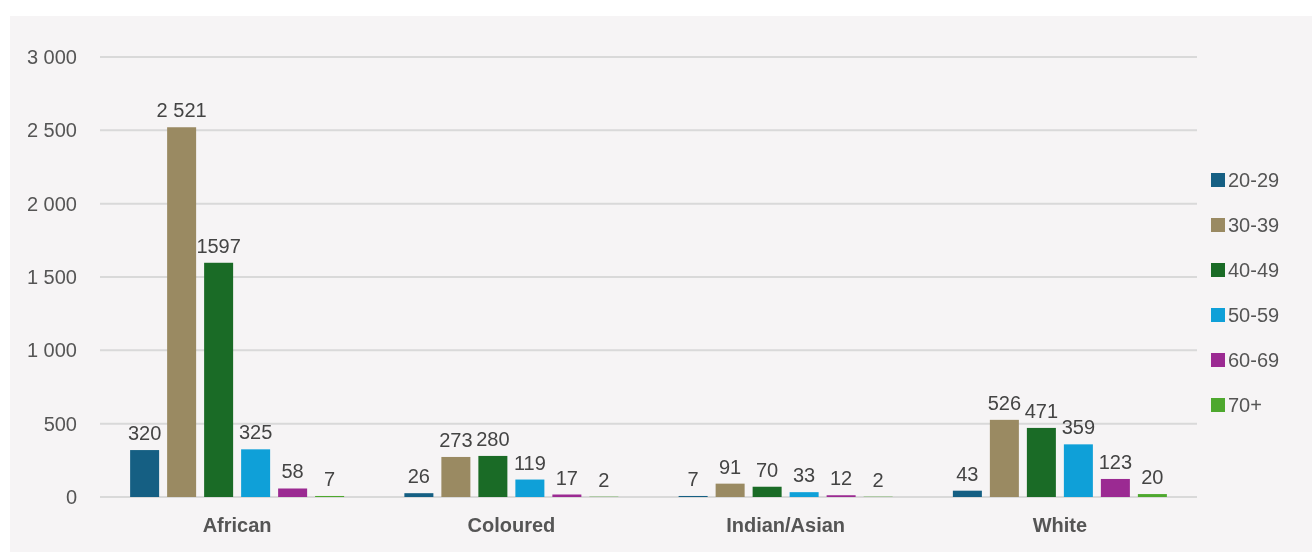  I want to click on x-tick-label: White, so click(1060, 525).